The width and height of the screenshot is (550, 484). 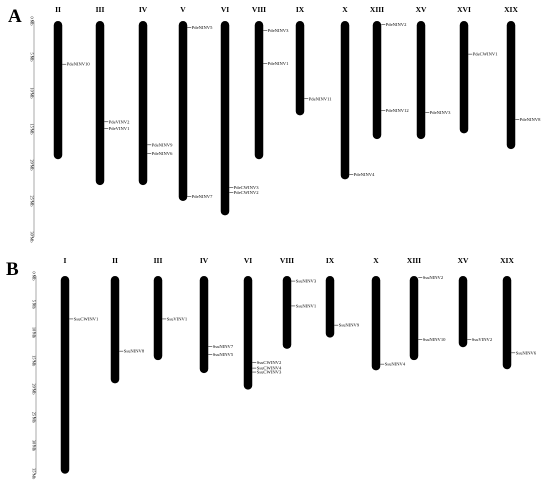 I want to click on gene-label: SsuNINV4, so click(x=395, y=364).